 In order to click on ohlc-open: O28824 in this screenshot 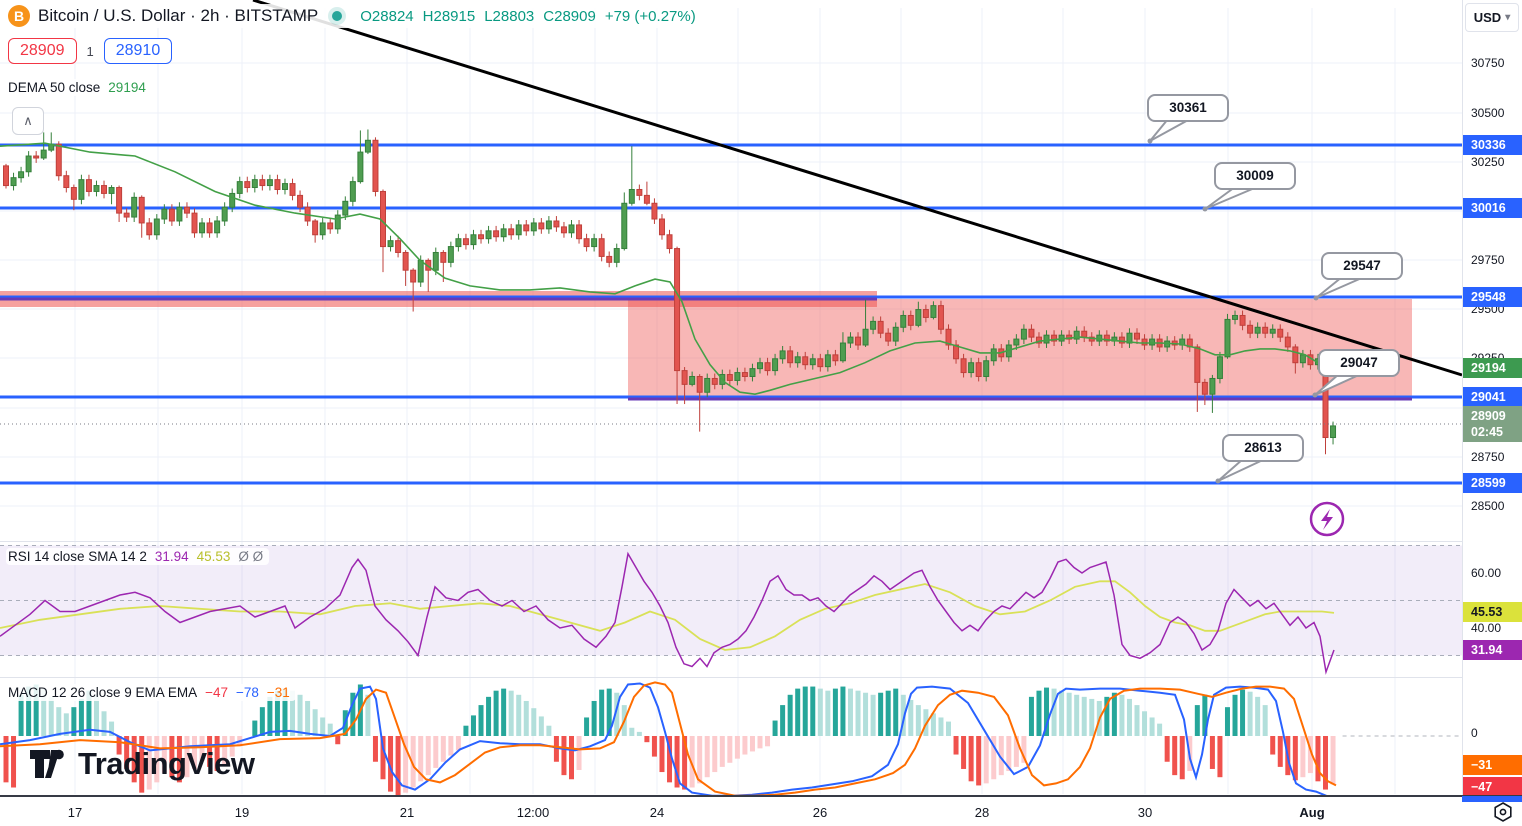, I will do `click(387, 16)`.